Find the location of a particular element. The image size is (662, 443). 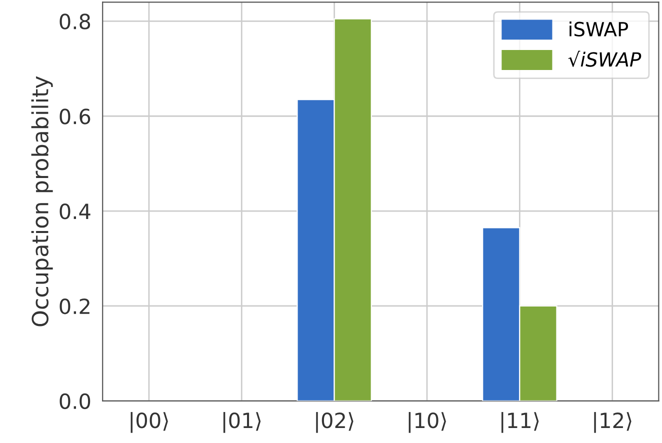

x-tick-label: |01⟩ is located at coordinates (242, 422).